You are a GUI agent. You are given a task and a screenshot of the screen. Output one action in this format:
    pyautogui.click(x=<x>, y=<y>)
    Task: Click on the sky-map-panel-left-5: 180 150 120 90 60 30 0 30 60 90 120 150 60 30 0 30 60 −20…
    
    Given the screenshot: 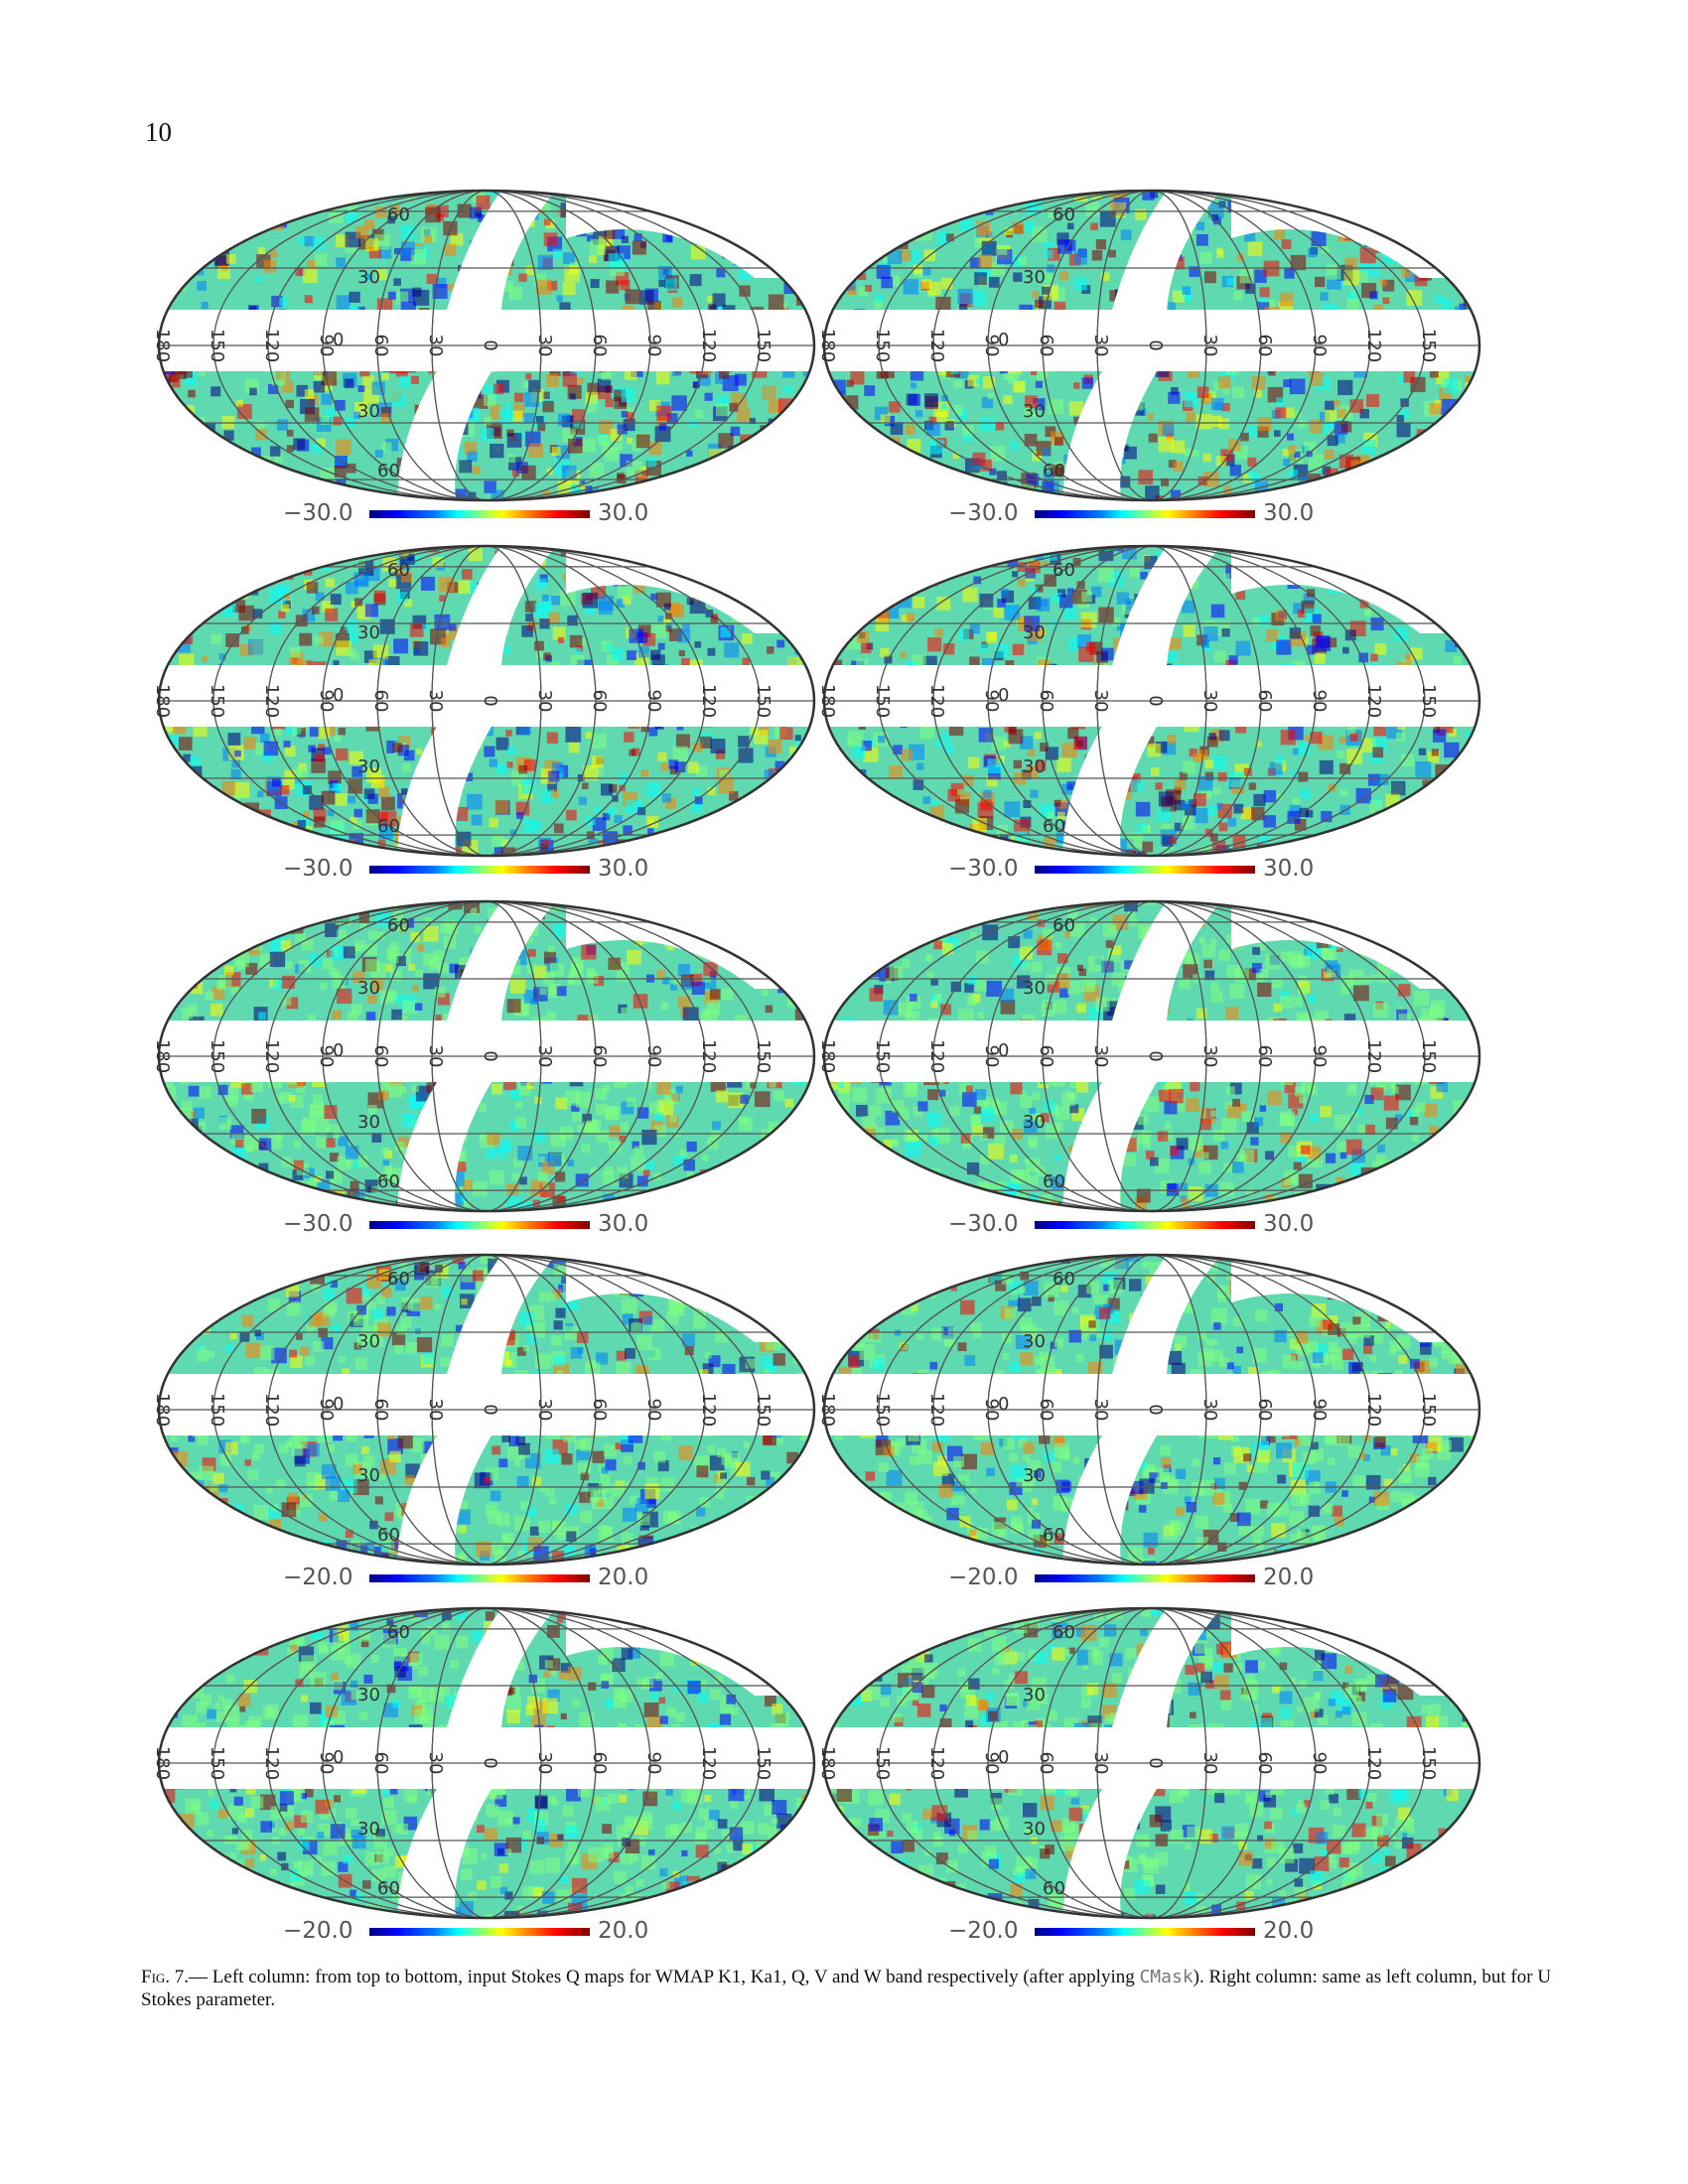 What is the action you would take?
    pyautogui.click(x=486, y=1775)
    